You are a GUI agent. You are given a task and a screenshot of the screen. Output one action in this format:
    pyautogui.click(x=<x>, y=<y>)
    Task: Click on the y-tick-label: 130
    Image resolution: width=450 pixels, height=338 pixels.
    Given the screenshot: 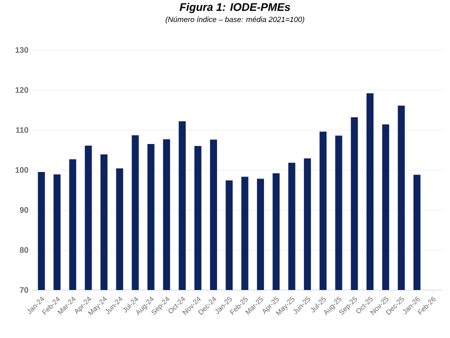 What is the action you would take?
    pyautogui.click(x=22, y=50)
    